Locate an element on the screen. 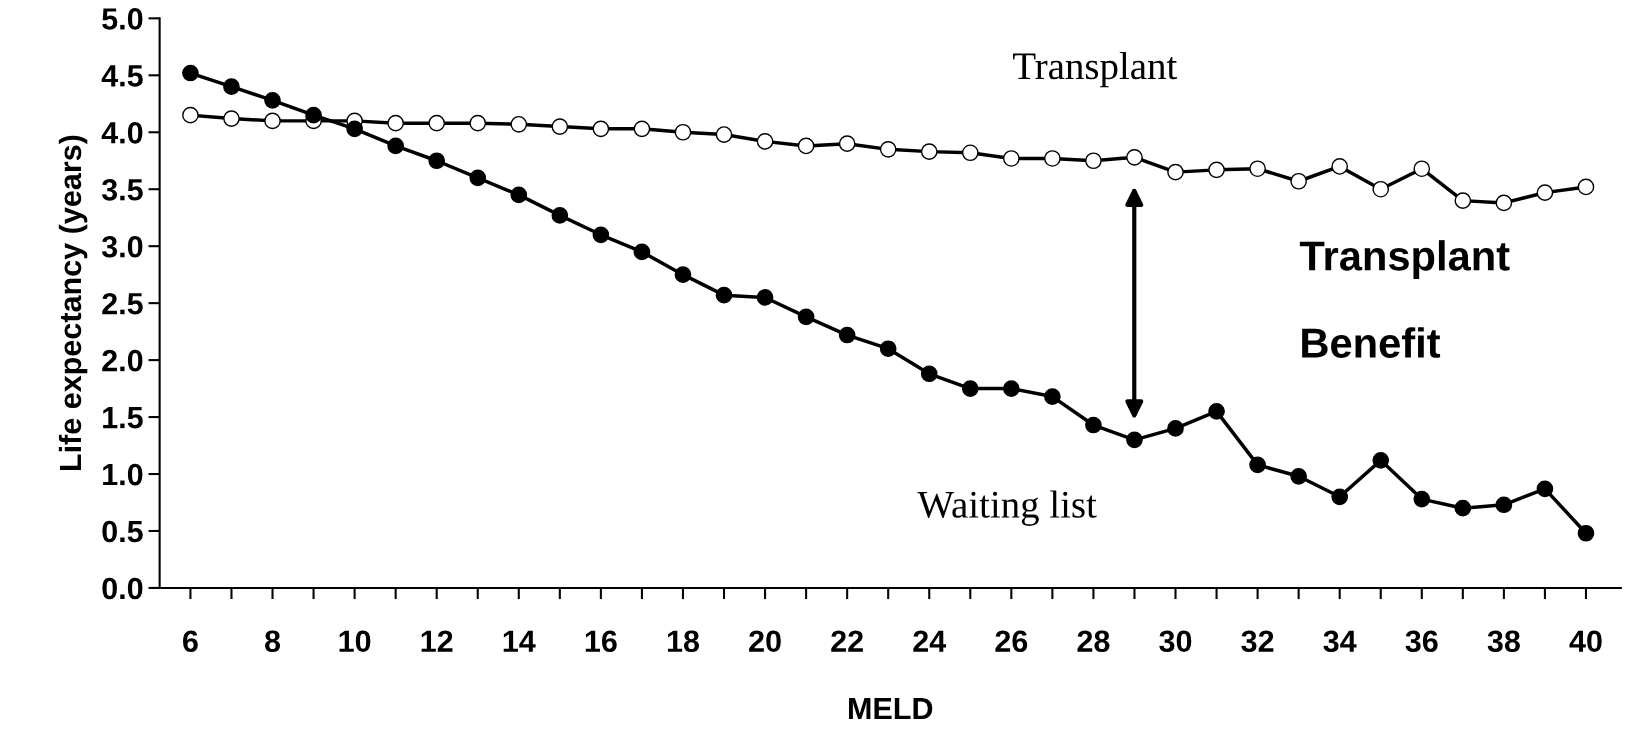 The image size is (1629, 734). x-tick-label: 16 is located at coordinates (601, 641).